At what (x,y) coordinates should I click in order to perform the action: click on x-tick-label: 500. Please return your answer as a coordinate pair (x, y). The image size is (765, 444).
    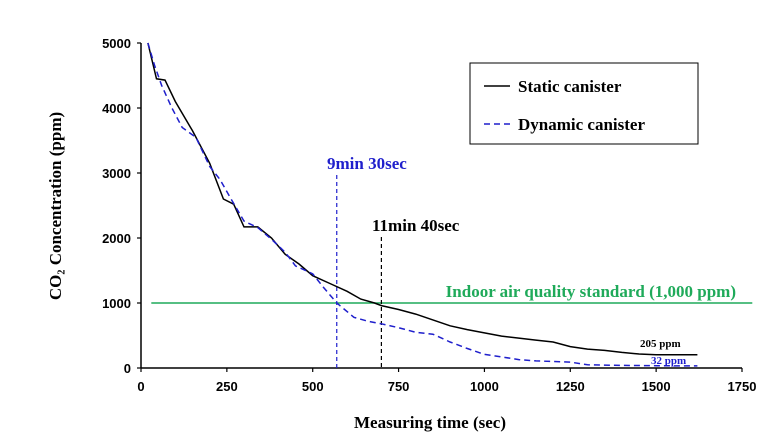
    Looking at the image, I should click on (313, 386).